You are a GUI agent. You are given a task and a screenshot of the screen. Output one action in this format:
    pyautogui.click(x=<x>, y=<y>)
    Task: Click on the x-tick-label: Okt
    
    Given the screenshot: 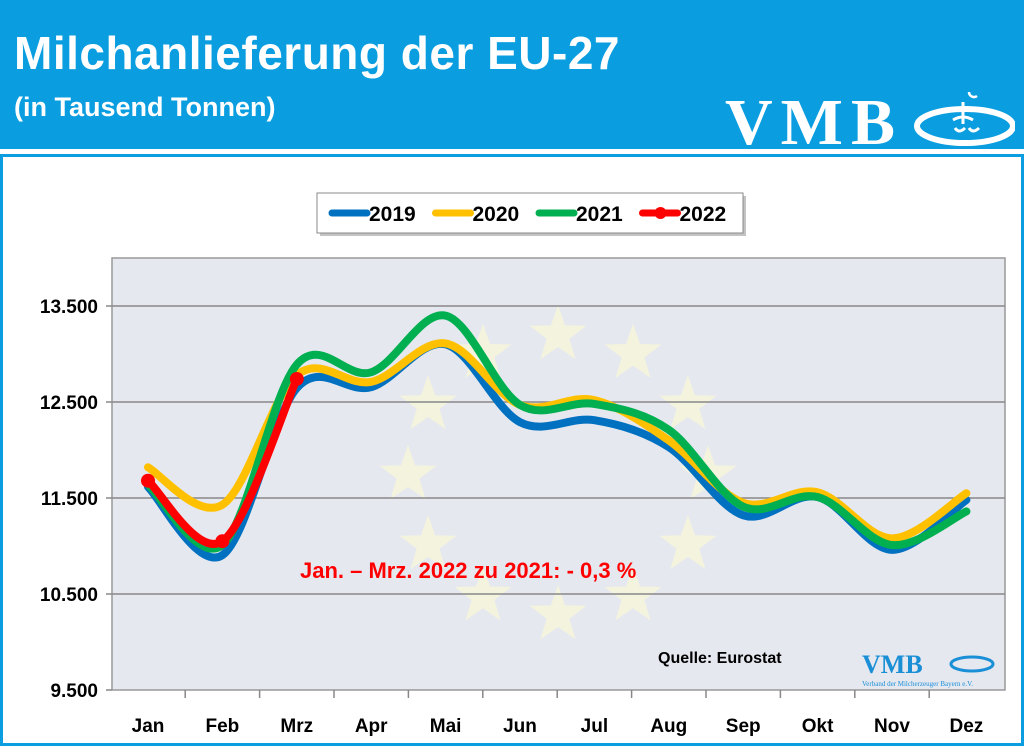 What is the action you would take?
    pyautogui.click(x=818, y=726)
    